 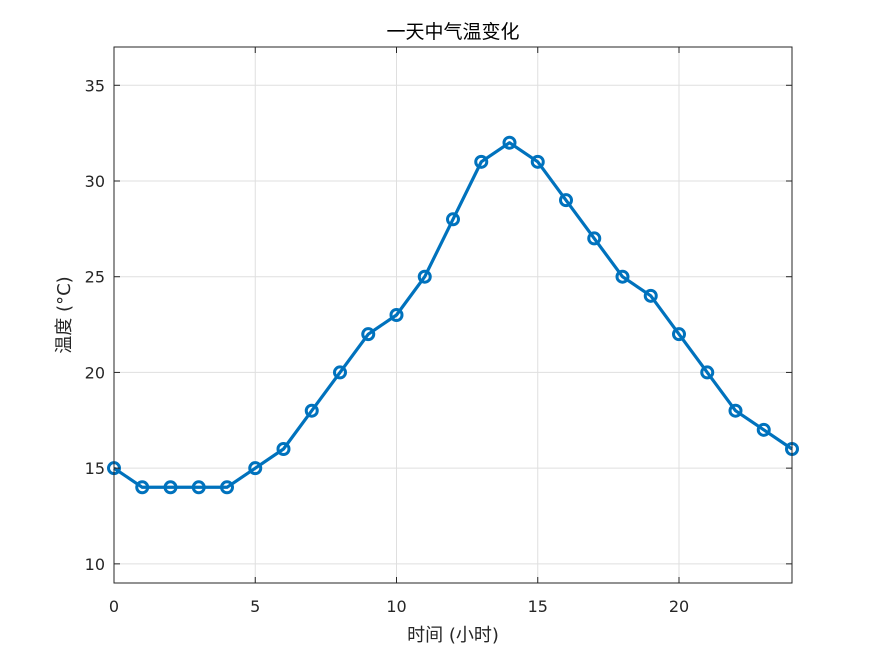 I want to click on y-axis-title: 温度 (°C), so click(x=64, y=314).